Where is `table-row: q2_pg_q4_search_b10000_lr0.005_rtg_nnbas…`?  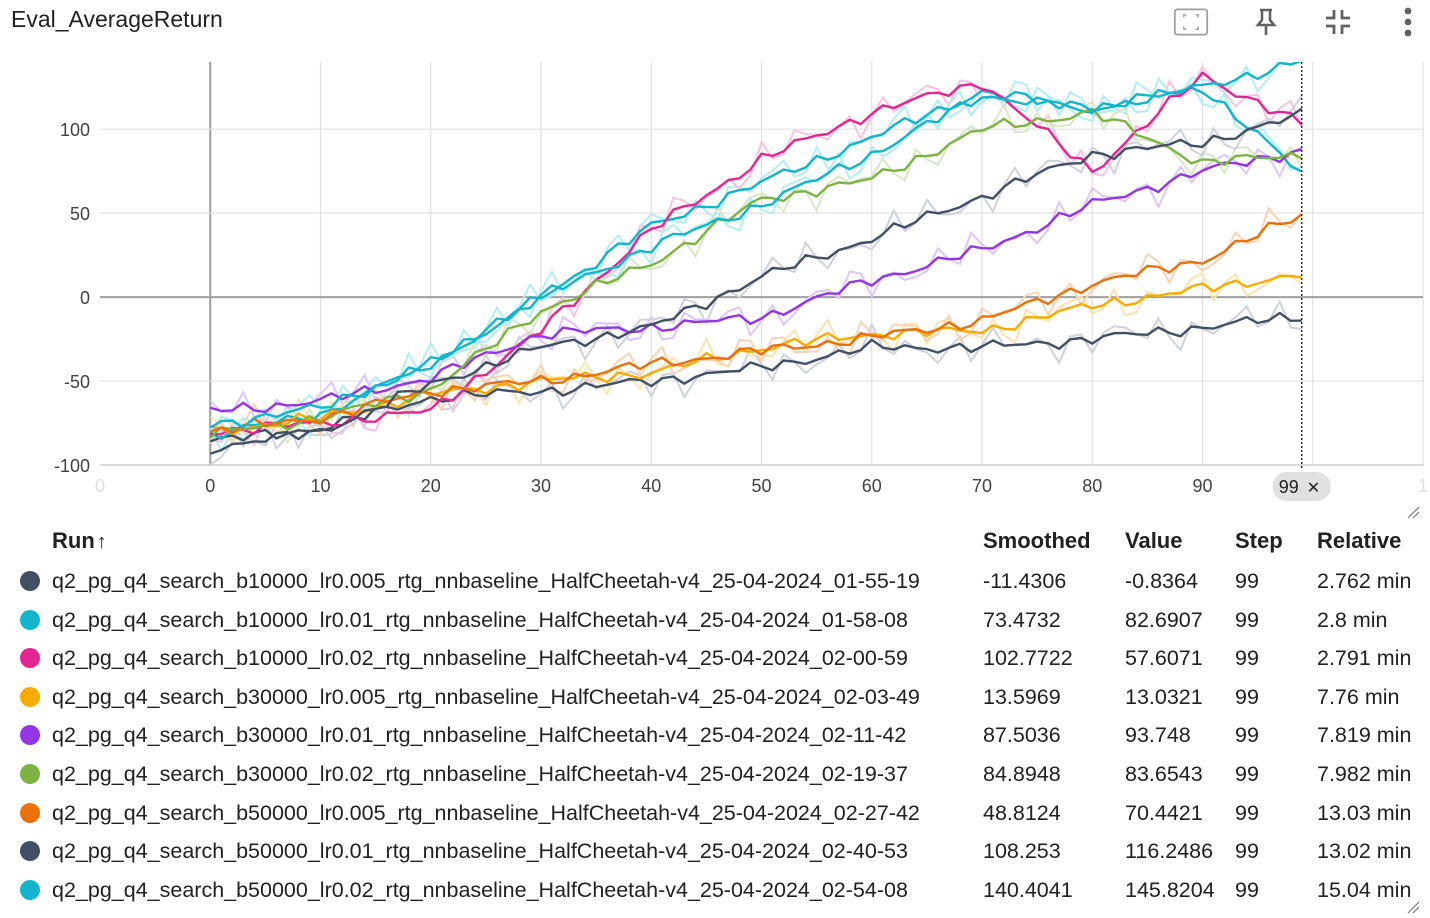 table-row: q2_pg_q4_search_b10000_lr0.005_rtg_nnbas… is located at coordinates (715, 581).